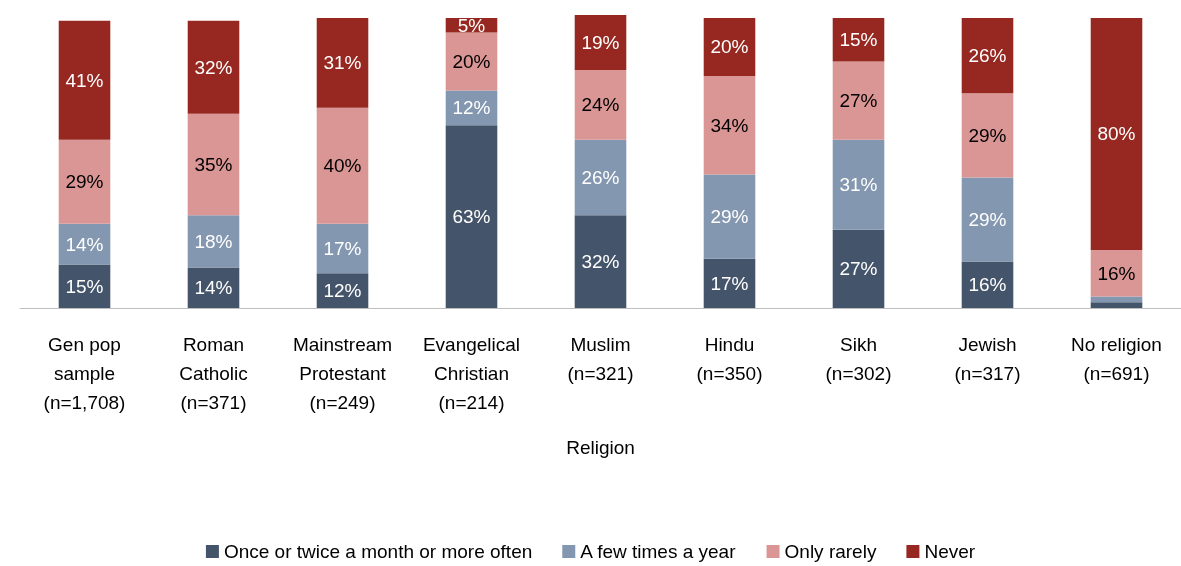 The width and height of the screenshot is (1181, 566). I want to click on x-tick-label: Muslim (n=321), so click(600, 359).